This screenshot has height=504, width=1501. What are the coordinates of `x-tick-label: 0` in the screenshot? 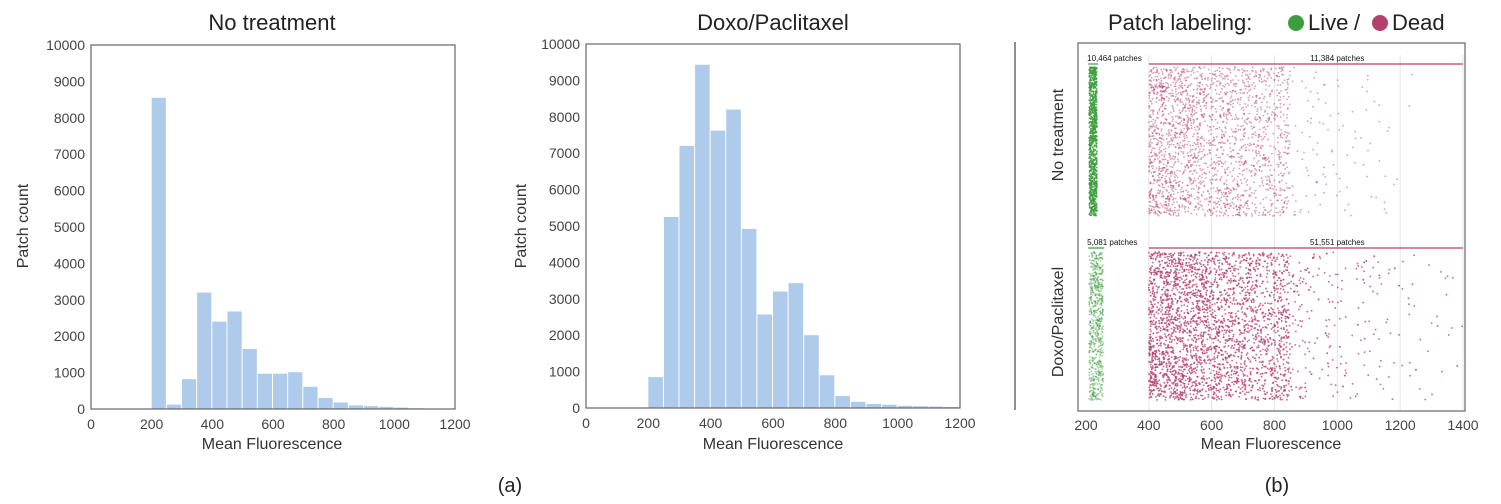 It's located at (91, 424).